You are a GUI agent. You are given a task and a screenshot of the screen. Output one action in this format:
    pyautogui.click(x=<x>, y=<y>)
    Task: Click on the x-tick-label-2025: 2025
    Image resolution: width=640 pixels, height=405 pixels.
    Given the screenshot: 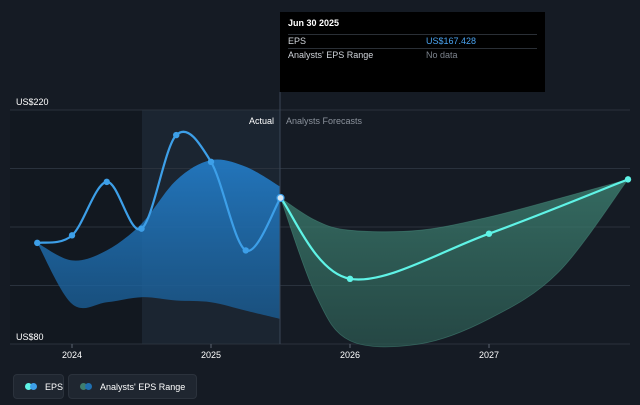 What is the action you would take?
    pyautogui.click(x=211, y=355)
    